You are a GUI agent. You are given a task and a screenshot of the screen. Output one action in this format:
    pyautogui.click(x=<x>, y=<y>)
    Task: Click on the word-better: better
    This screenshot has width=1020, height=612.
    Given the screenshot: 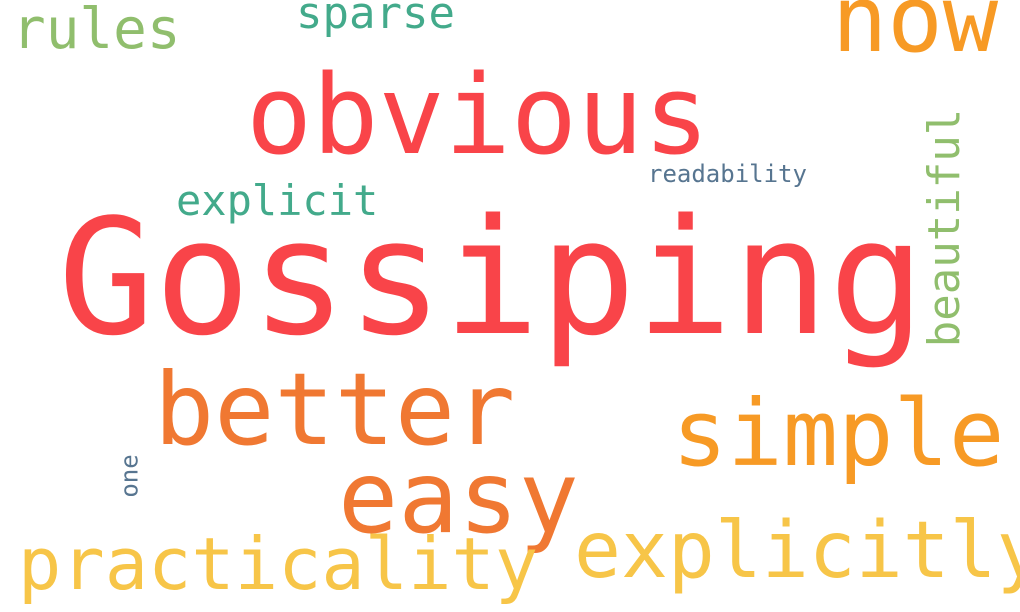 What is the action you would take?
    pyautogui.click(x=335, y=409)
    